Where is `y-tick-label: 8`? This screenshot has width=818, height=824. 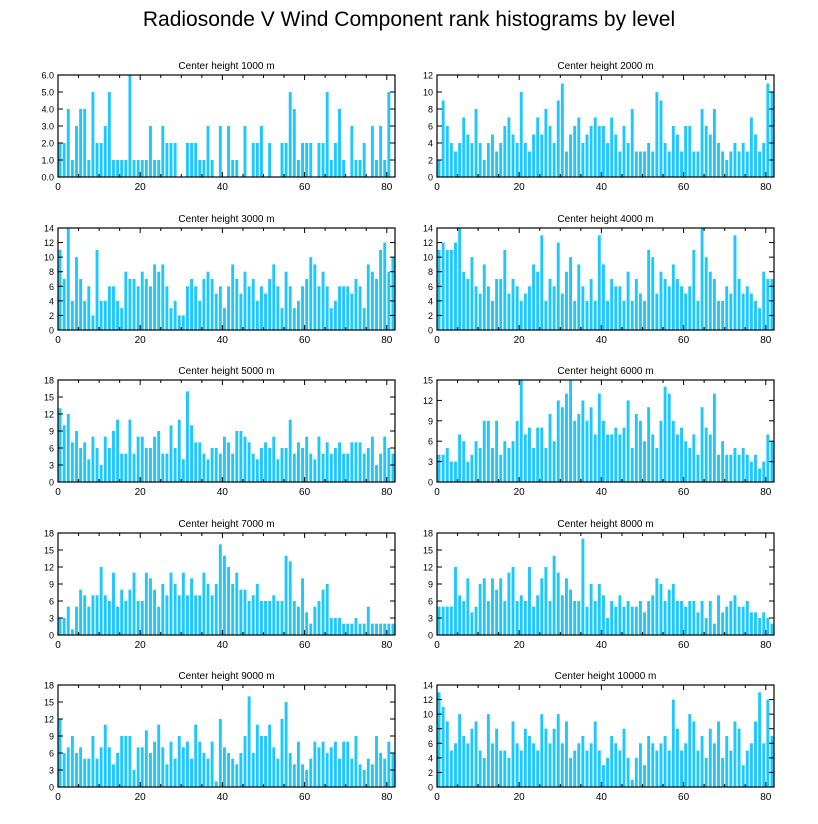
y-tick-label: 8 is located at coordinates (430, 272).